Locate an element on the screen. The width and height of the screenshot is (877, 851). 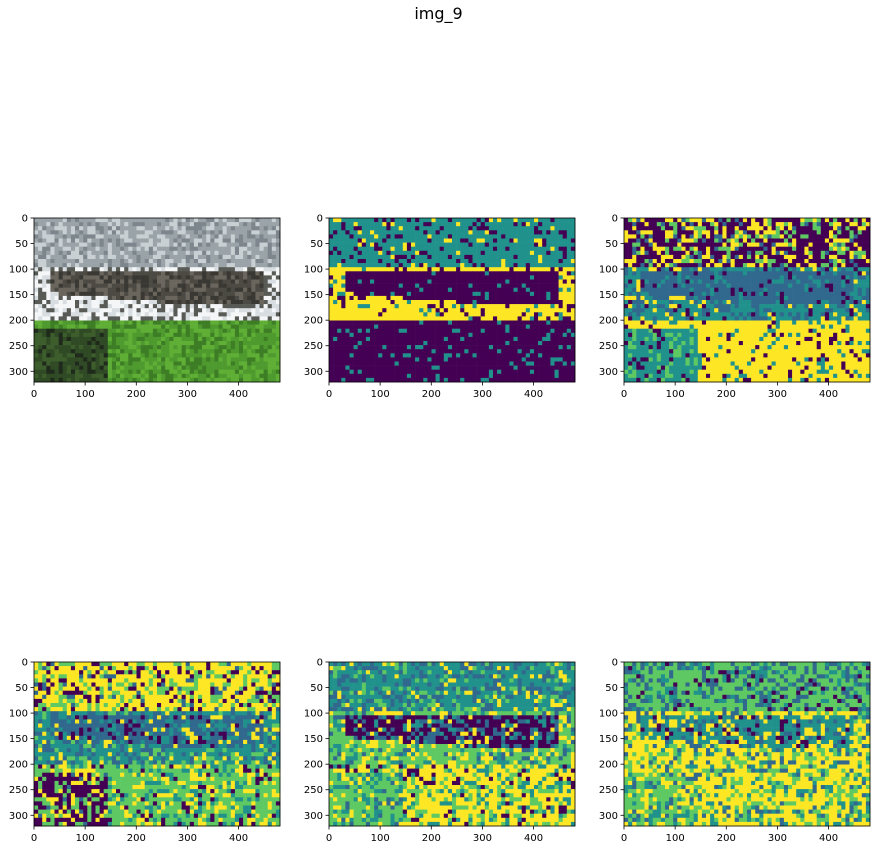
y-tick-label: 150 is located at coordinates (313, 295).